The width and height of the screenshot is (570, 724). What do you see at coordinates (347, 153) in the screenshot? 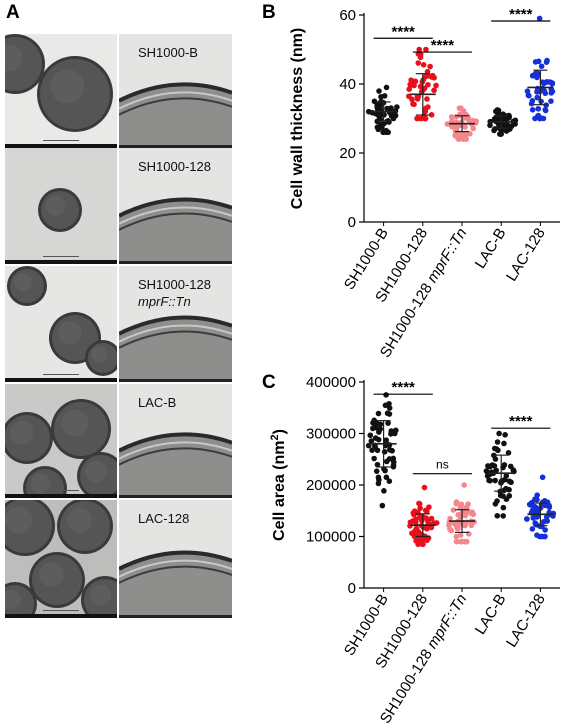
I see `y-tick-label: 20` at bounding box center [347, 153].